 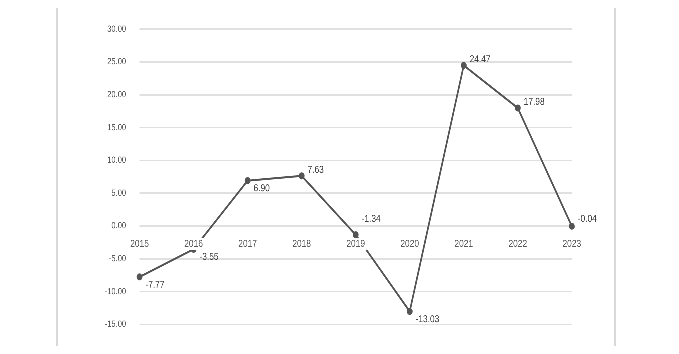 I want to click on data-label: 7.63, so click(x=316, y=170).